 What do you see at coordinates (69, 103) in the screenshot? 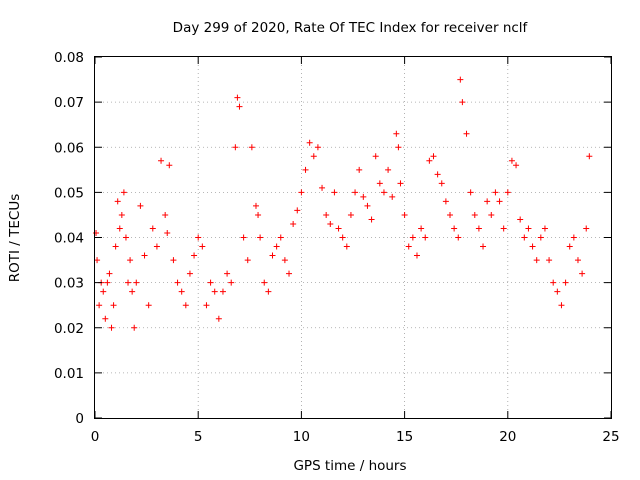
I see `y-tick-label: 0.07` at bounding box center [69, 103].